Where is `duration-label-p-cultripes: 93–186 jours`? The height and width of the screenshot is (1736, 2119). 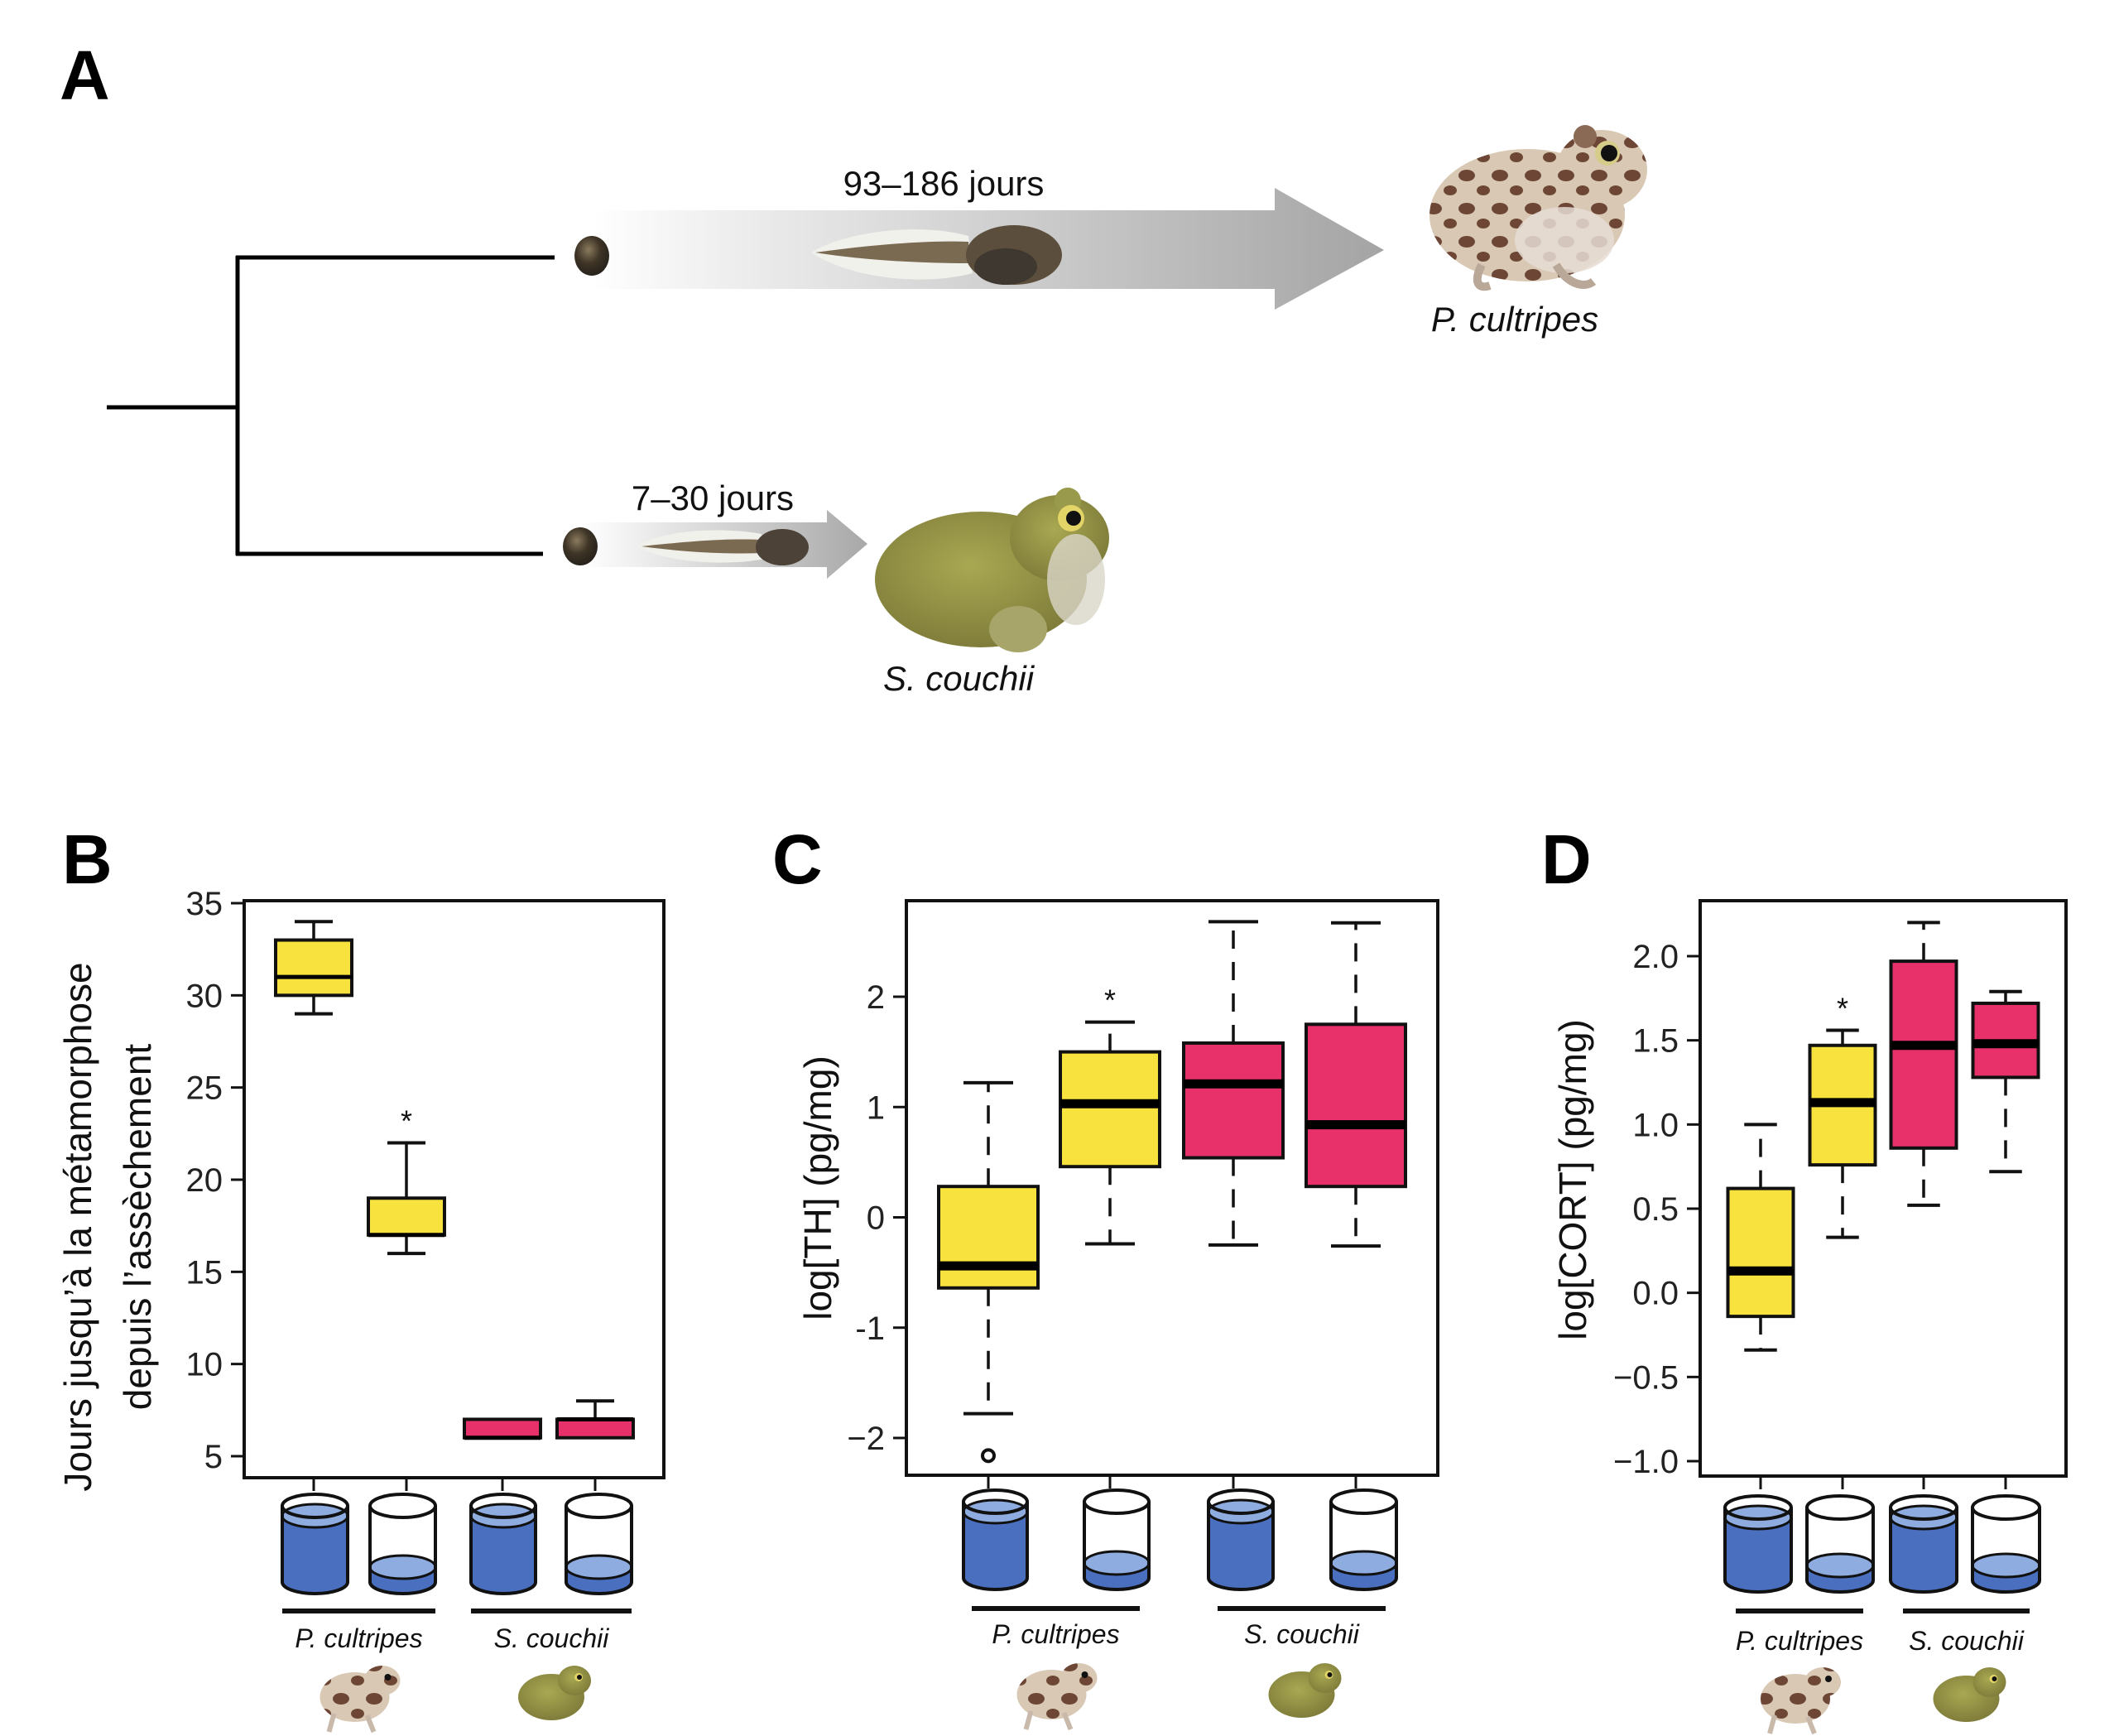
duration-label-p-cultripes: 93–186 jours is located at coordinates (944, 184).